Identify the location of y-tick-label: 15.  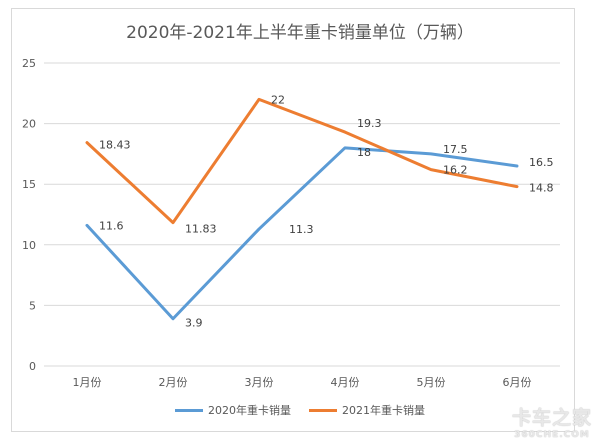
(29, 184).